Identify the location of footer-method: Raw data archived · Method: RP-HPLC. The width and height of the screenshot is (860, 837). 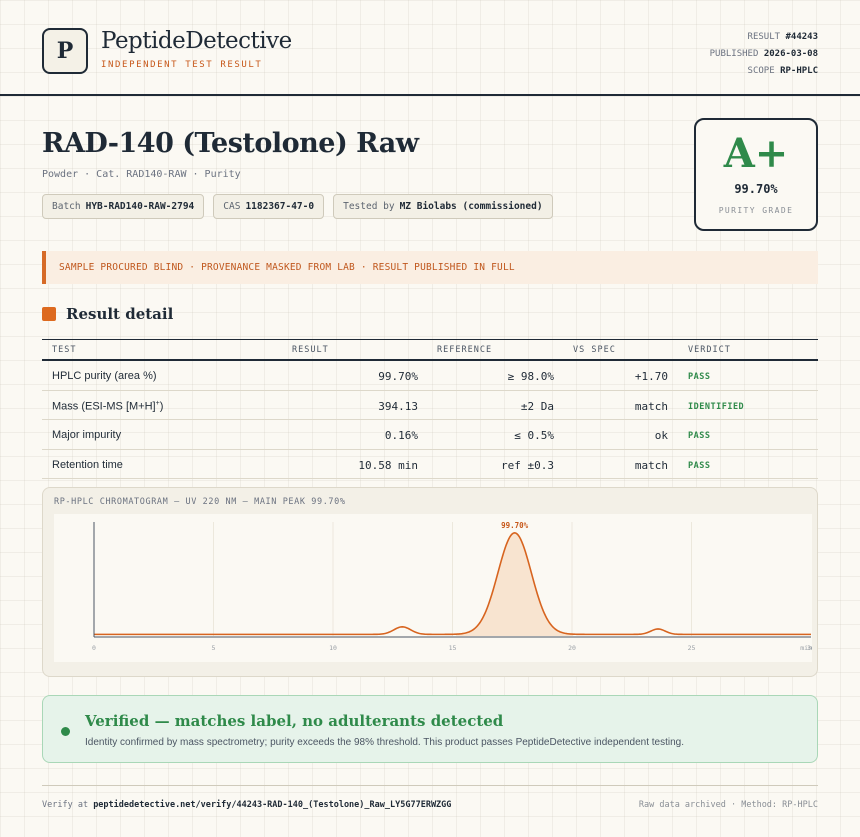
(728, 805).